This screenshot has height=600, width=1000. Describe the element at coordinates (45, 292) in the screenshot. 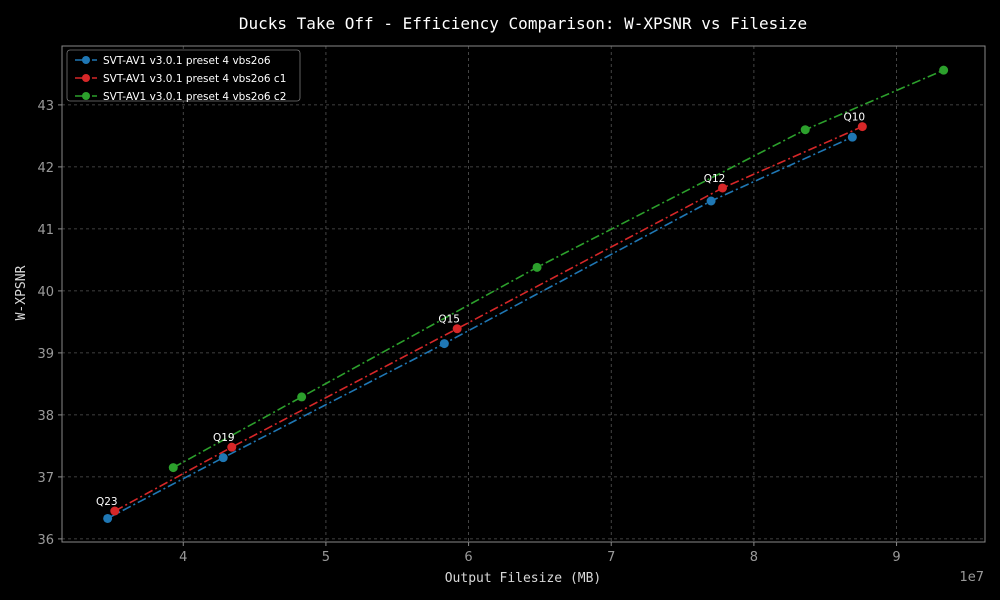

I see `y-tick-label: 40` at that location.